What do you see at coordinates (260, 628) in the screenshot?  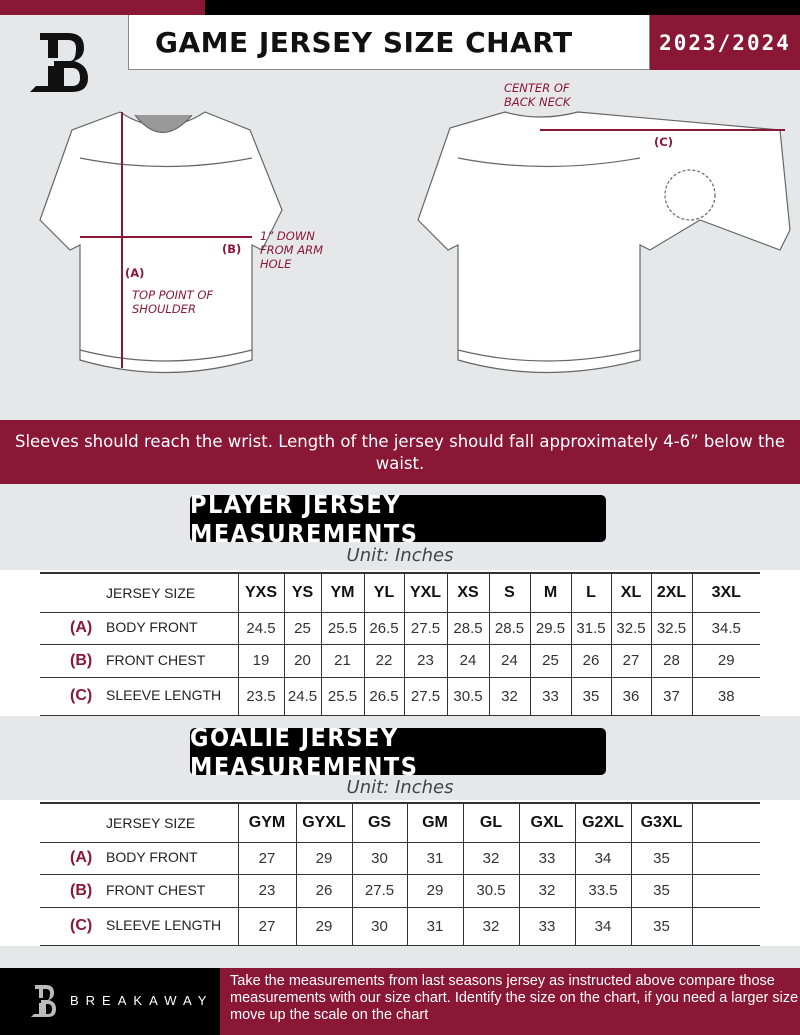 I see `table-cell: 24.5` at bounding box center [260, 628].